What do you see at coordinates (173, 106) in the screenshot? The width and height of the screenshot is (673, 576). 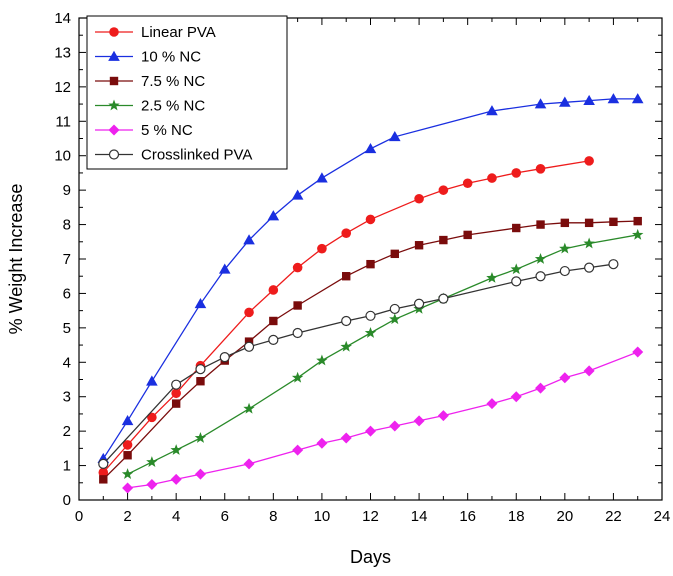 I see `legend-label: 2.5 % NC` at bounding box center [173, 106].